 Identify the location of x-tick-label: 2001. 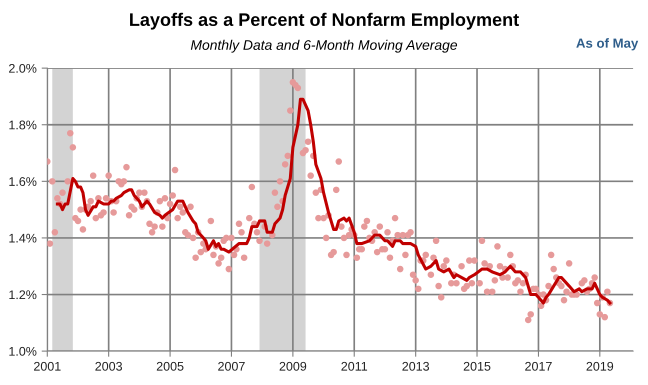
(47, 366).